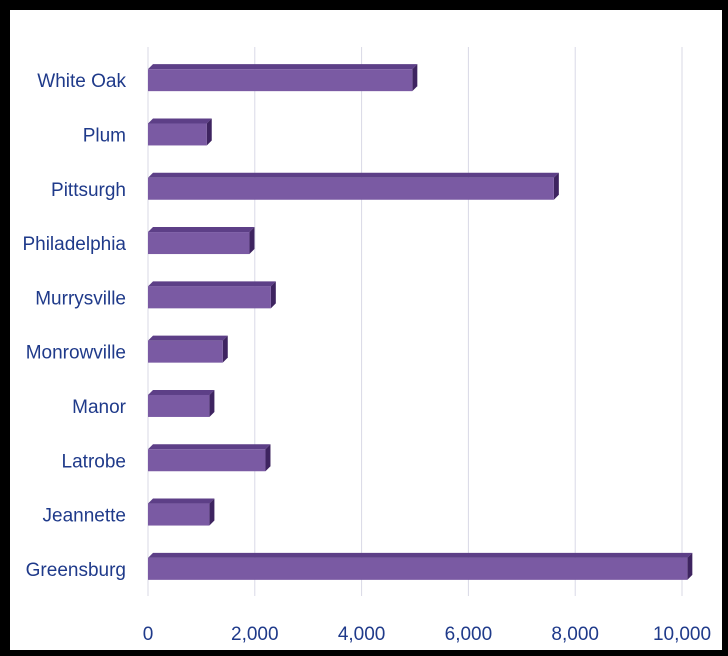 The width and height of the screenshot is (728, 656). Describe the element at coordinates (76, 570) in the screenshot. I see `category-label: Greensburg` at that location.